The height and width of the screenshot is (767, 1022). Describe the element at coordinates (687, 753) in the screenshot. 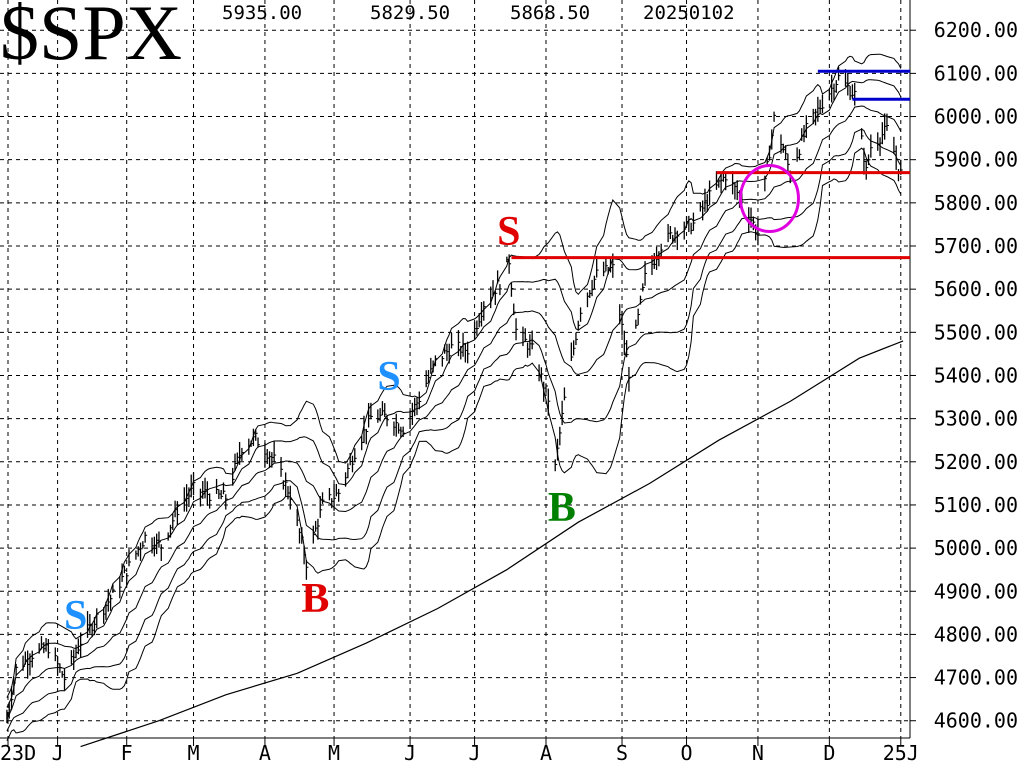

I see `x-tick-label: O` at that location.